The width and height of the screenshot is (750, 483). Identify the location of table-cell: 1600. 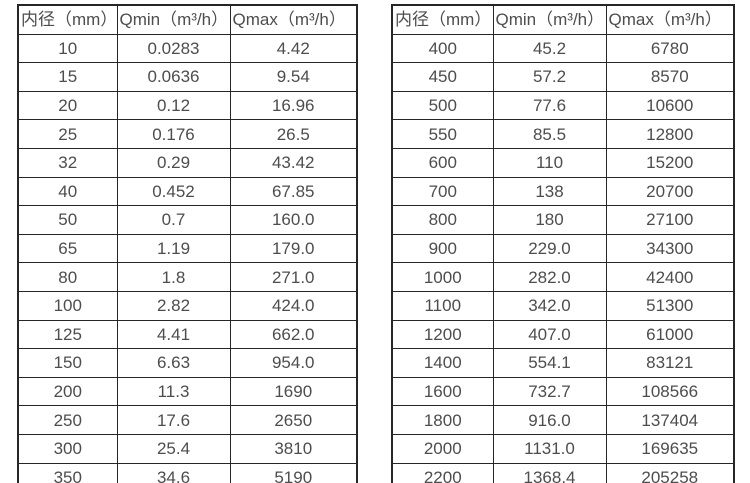
(442, 391).